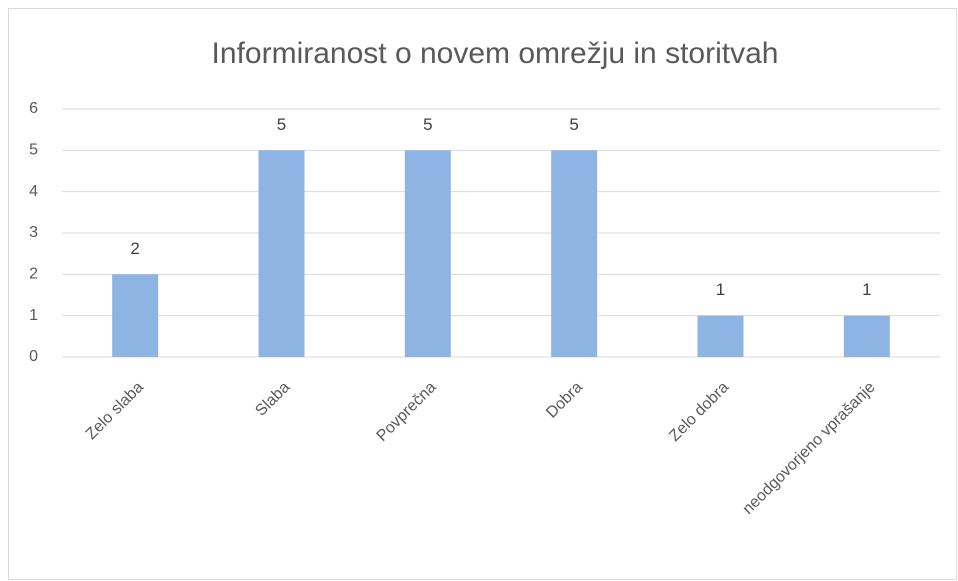 This screenshot has height=581, width=958. I want to click on y-tick-label: 6, so click(33, 108).